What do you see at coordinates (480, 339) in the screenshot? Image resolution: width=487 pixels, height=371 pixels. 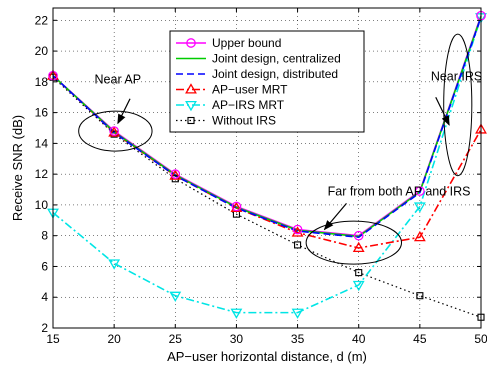 I see `x-tick-label: 50` at bounding box center [480, 339].